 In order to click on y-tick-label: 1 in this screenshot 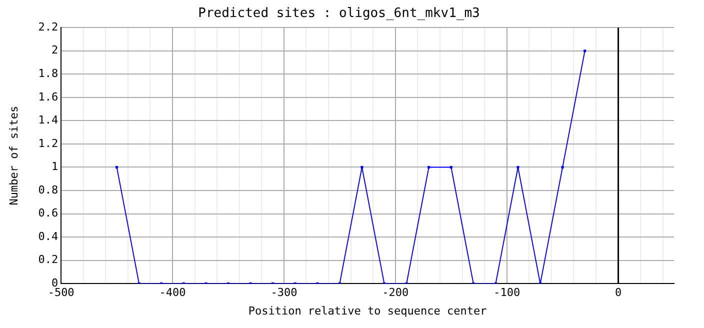, I will do `click(54, 167)`.